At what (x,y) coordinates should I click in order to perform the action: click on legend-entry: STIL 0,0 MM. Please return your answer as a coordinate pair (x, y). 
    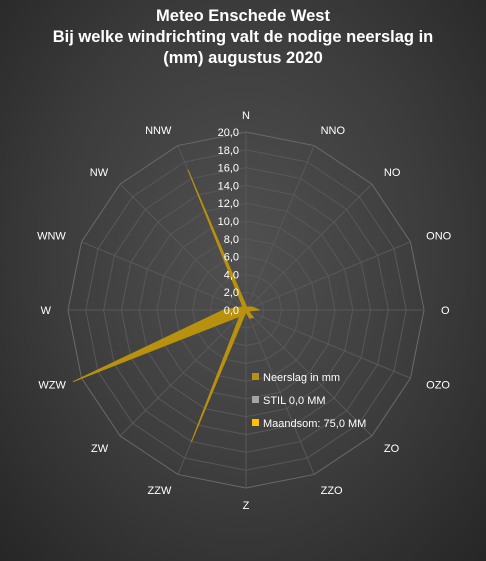
    Looking at the image, I should click on (294, 401).